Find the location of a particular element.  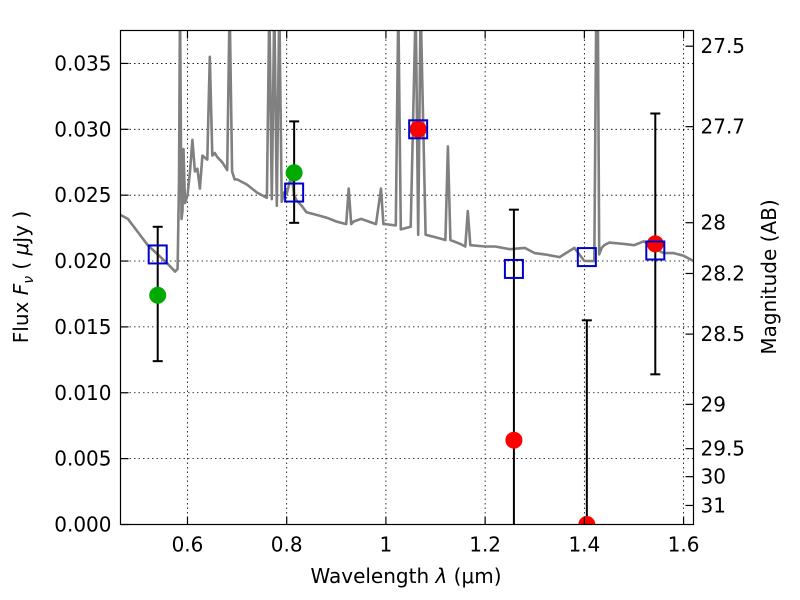

y2-tick-label: 27.5 is located at coordinates (723, 46).